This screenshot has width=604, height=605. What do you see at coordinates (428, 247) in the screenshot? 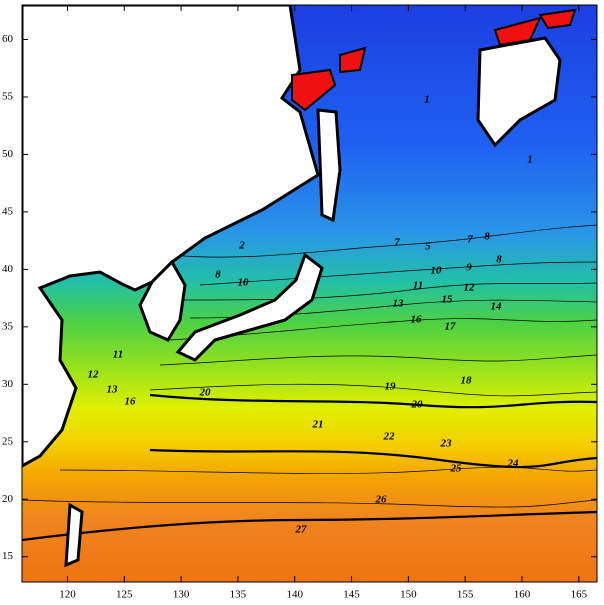
I see `contour-label: 5` at bounding box center [428, 247].